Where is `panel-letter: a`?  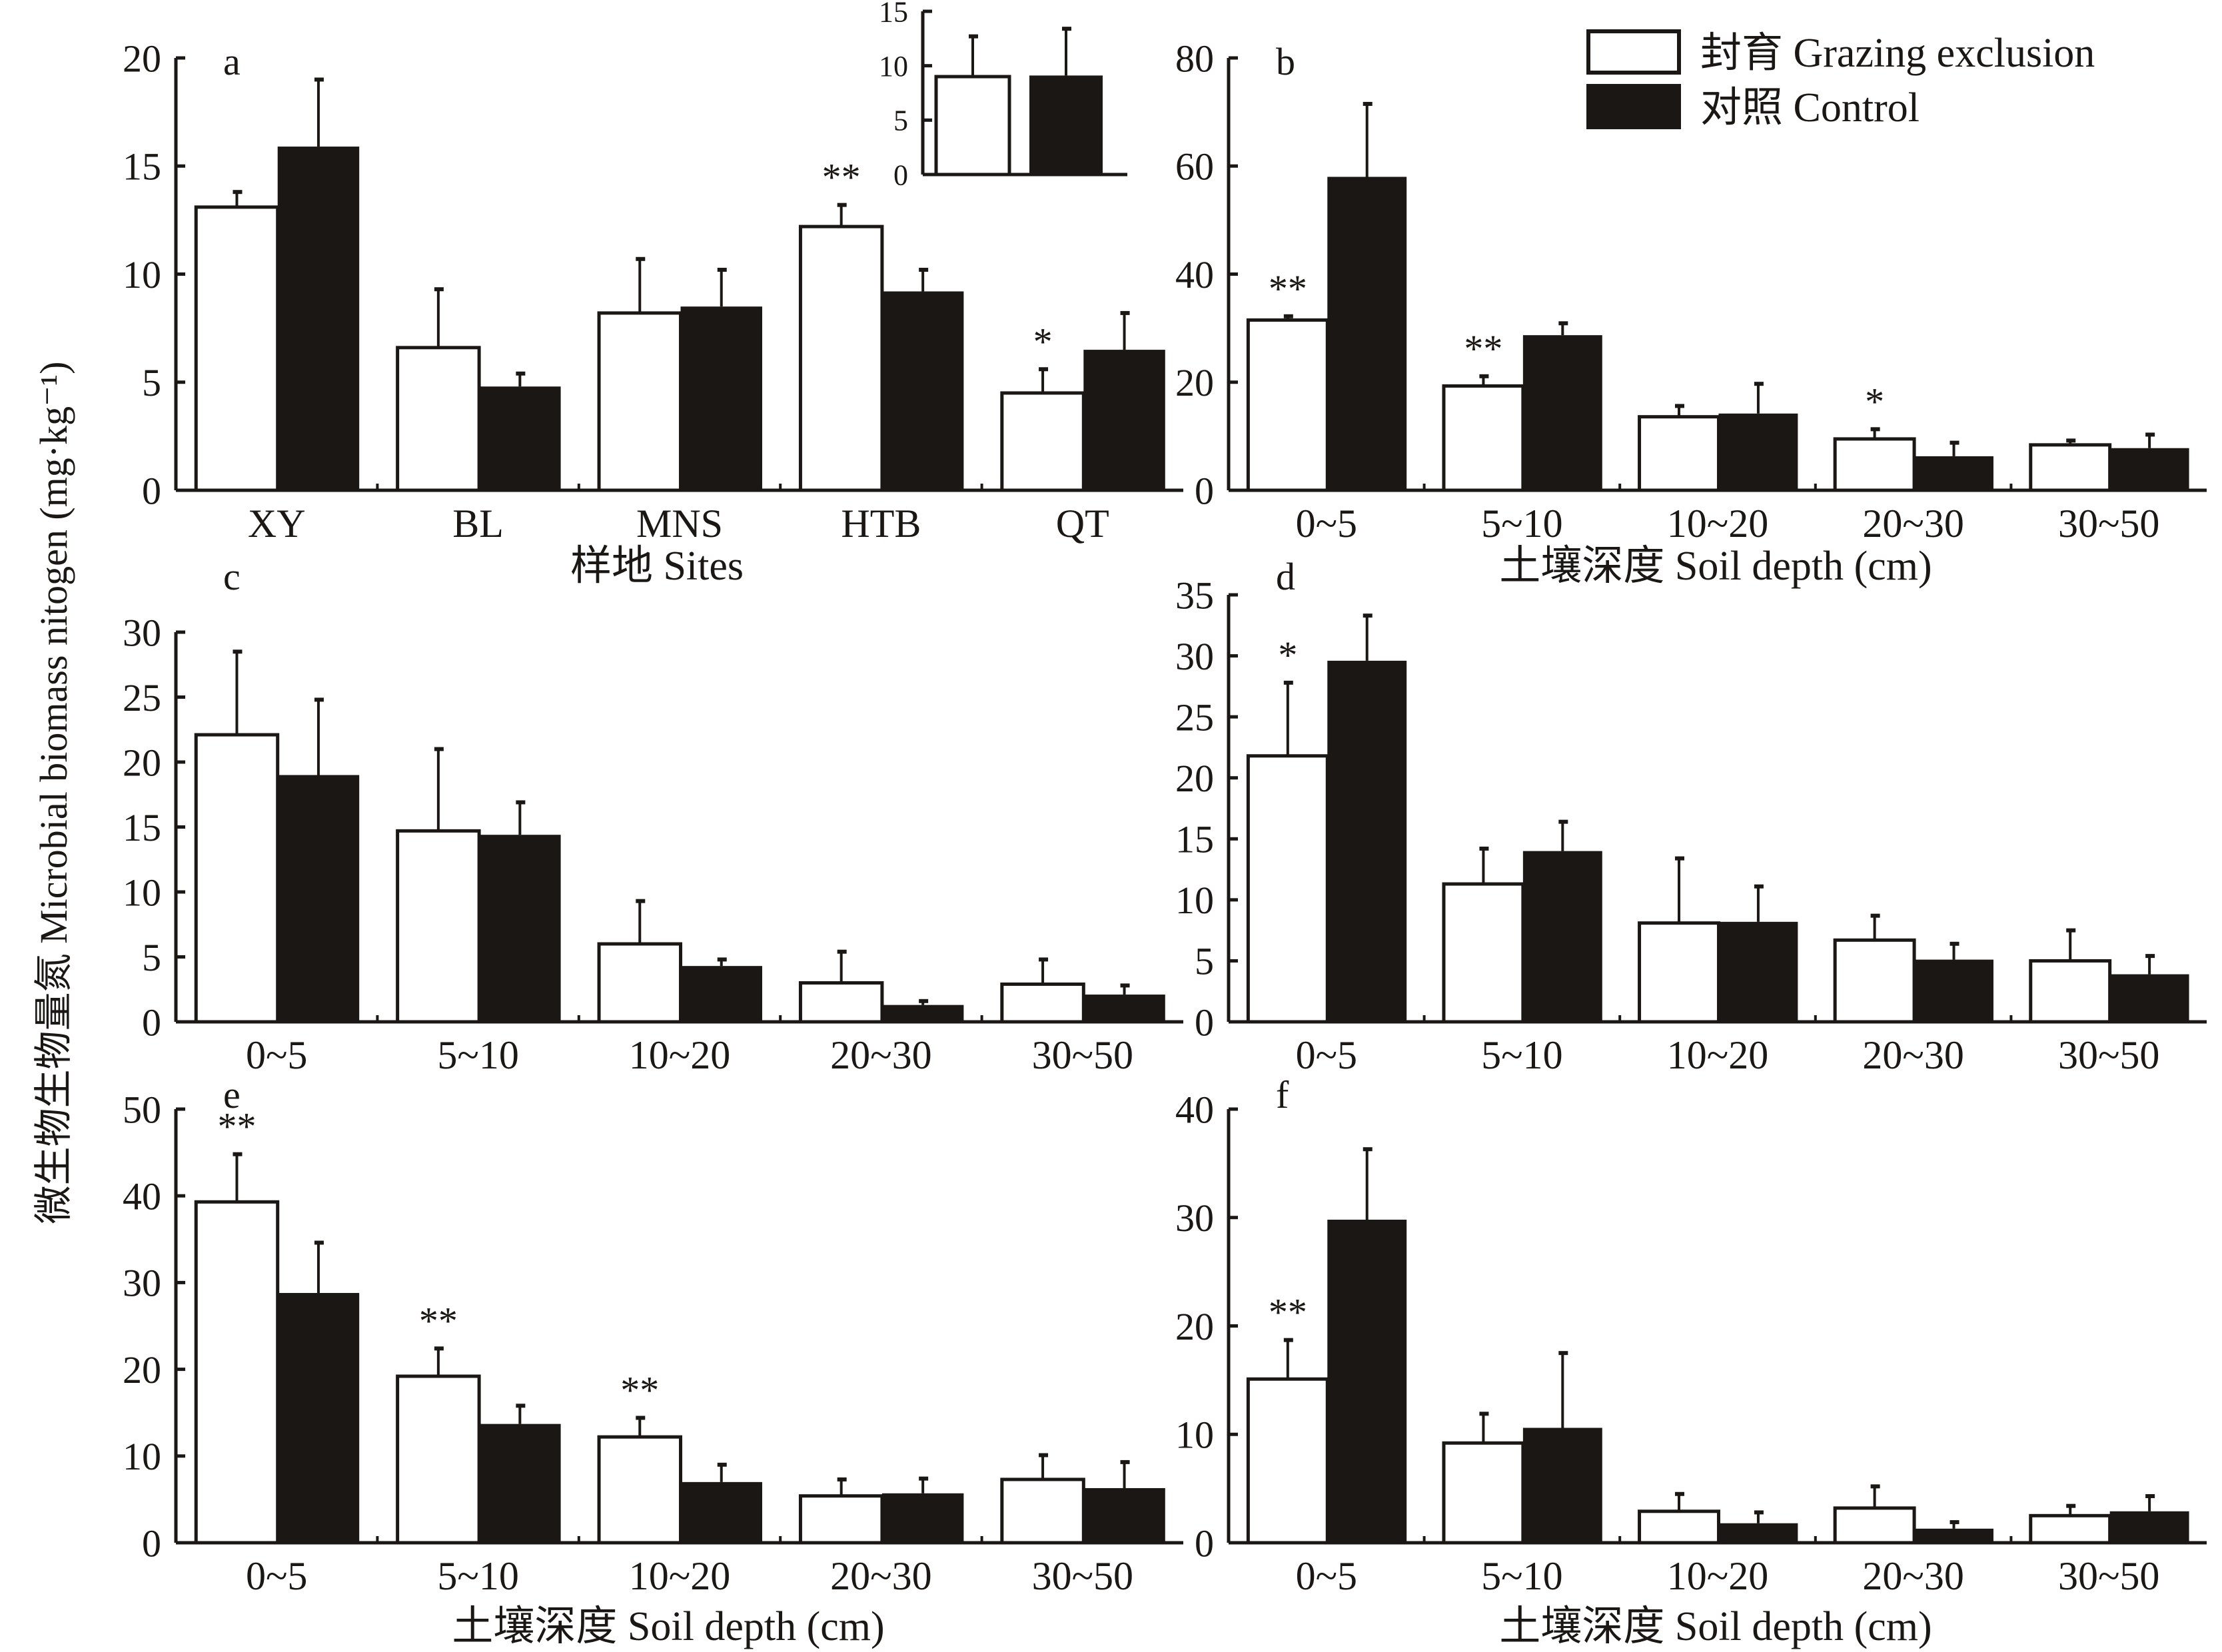 panel-letter: a is located at coordinates (232, 61).